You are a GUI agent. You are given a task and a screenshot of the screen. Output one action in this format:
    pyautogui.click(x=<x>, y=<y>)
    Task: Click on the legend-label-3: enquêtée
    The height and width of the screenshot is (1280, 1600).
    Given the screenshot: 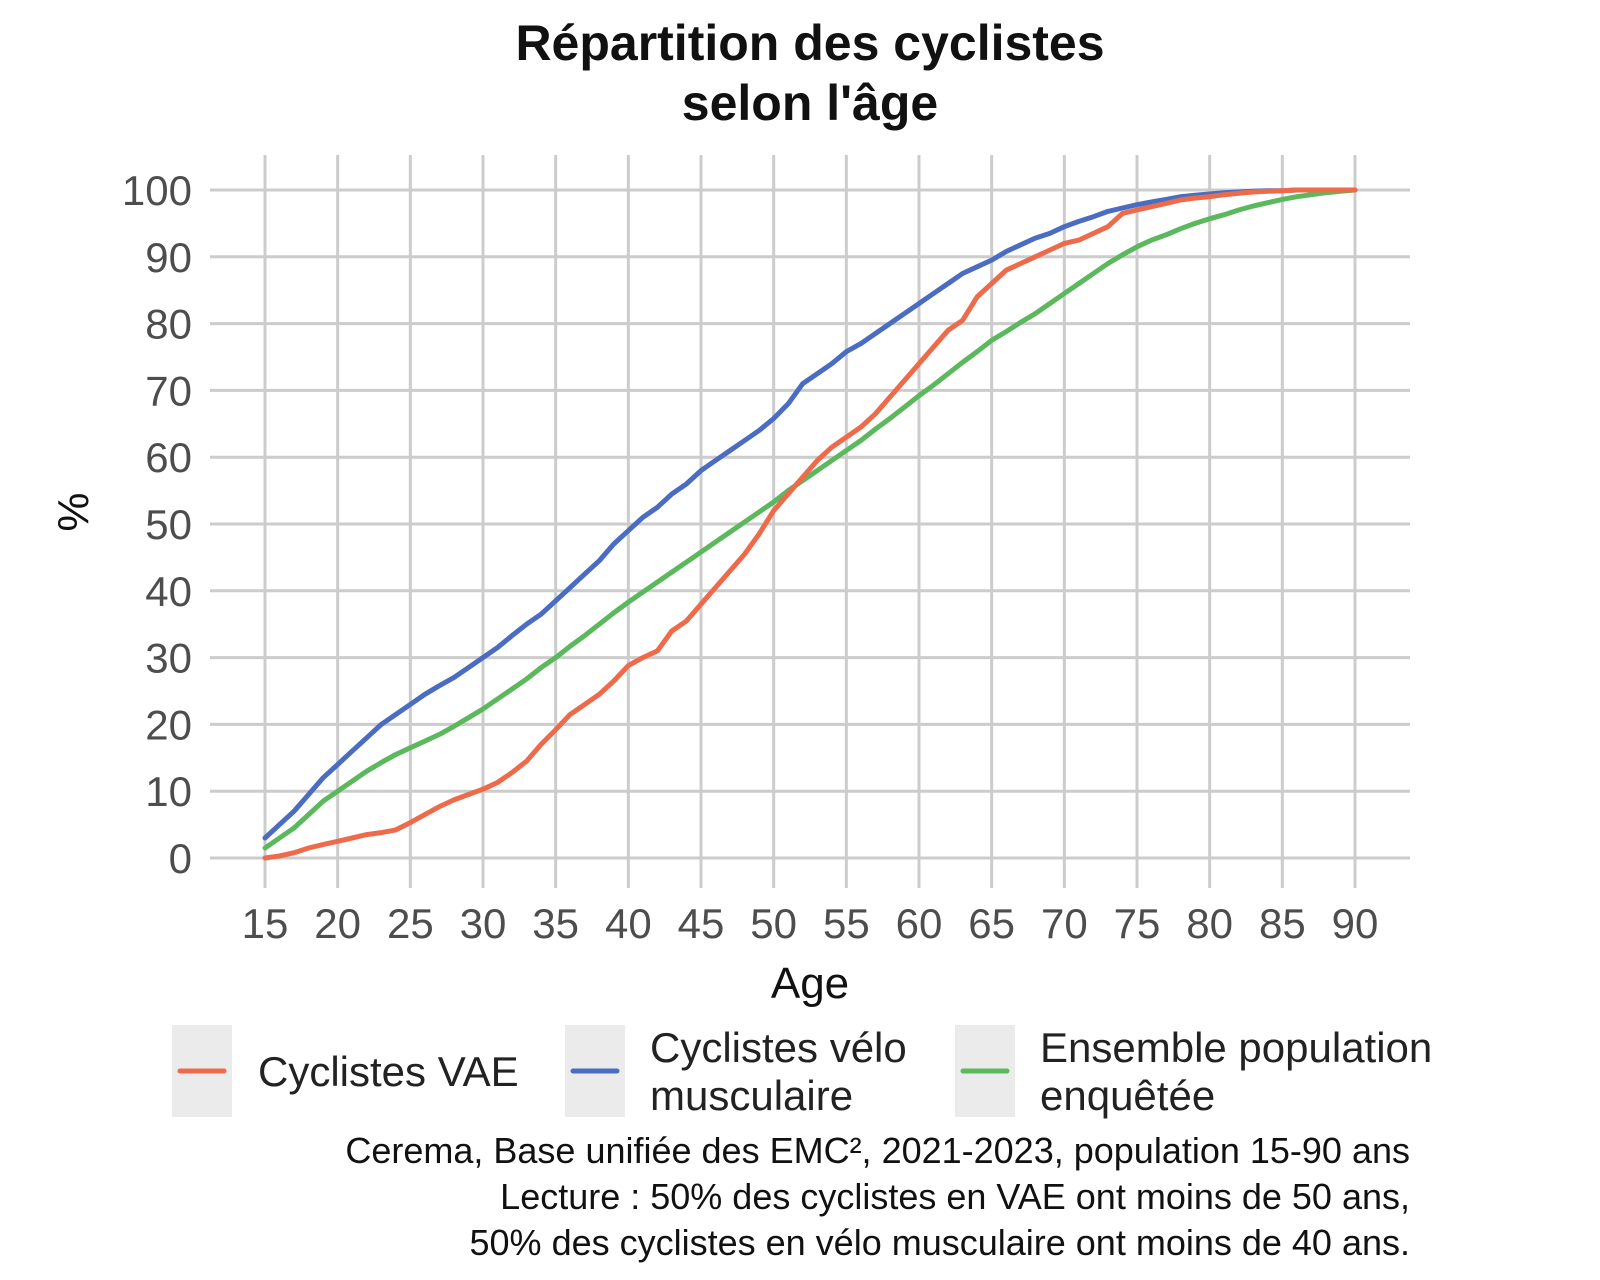 What is the action you would take?
    pyautogui.click(x=1127, y=1095)
    